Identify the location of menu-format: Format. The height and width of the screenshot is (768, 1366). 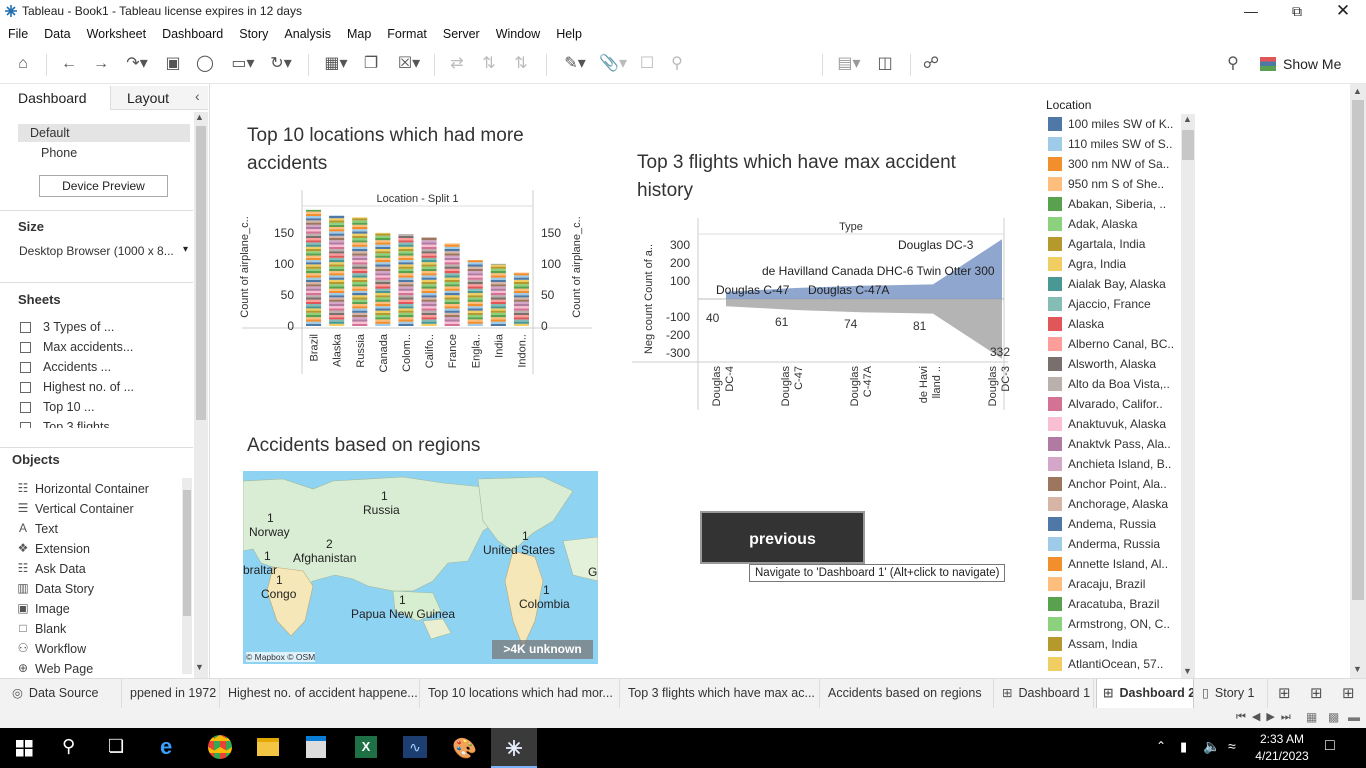
(407, 34).